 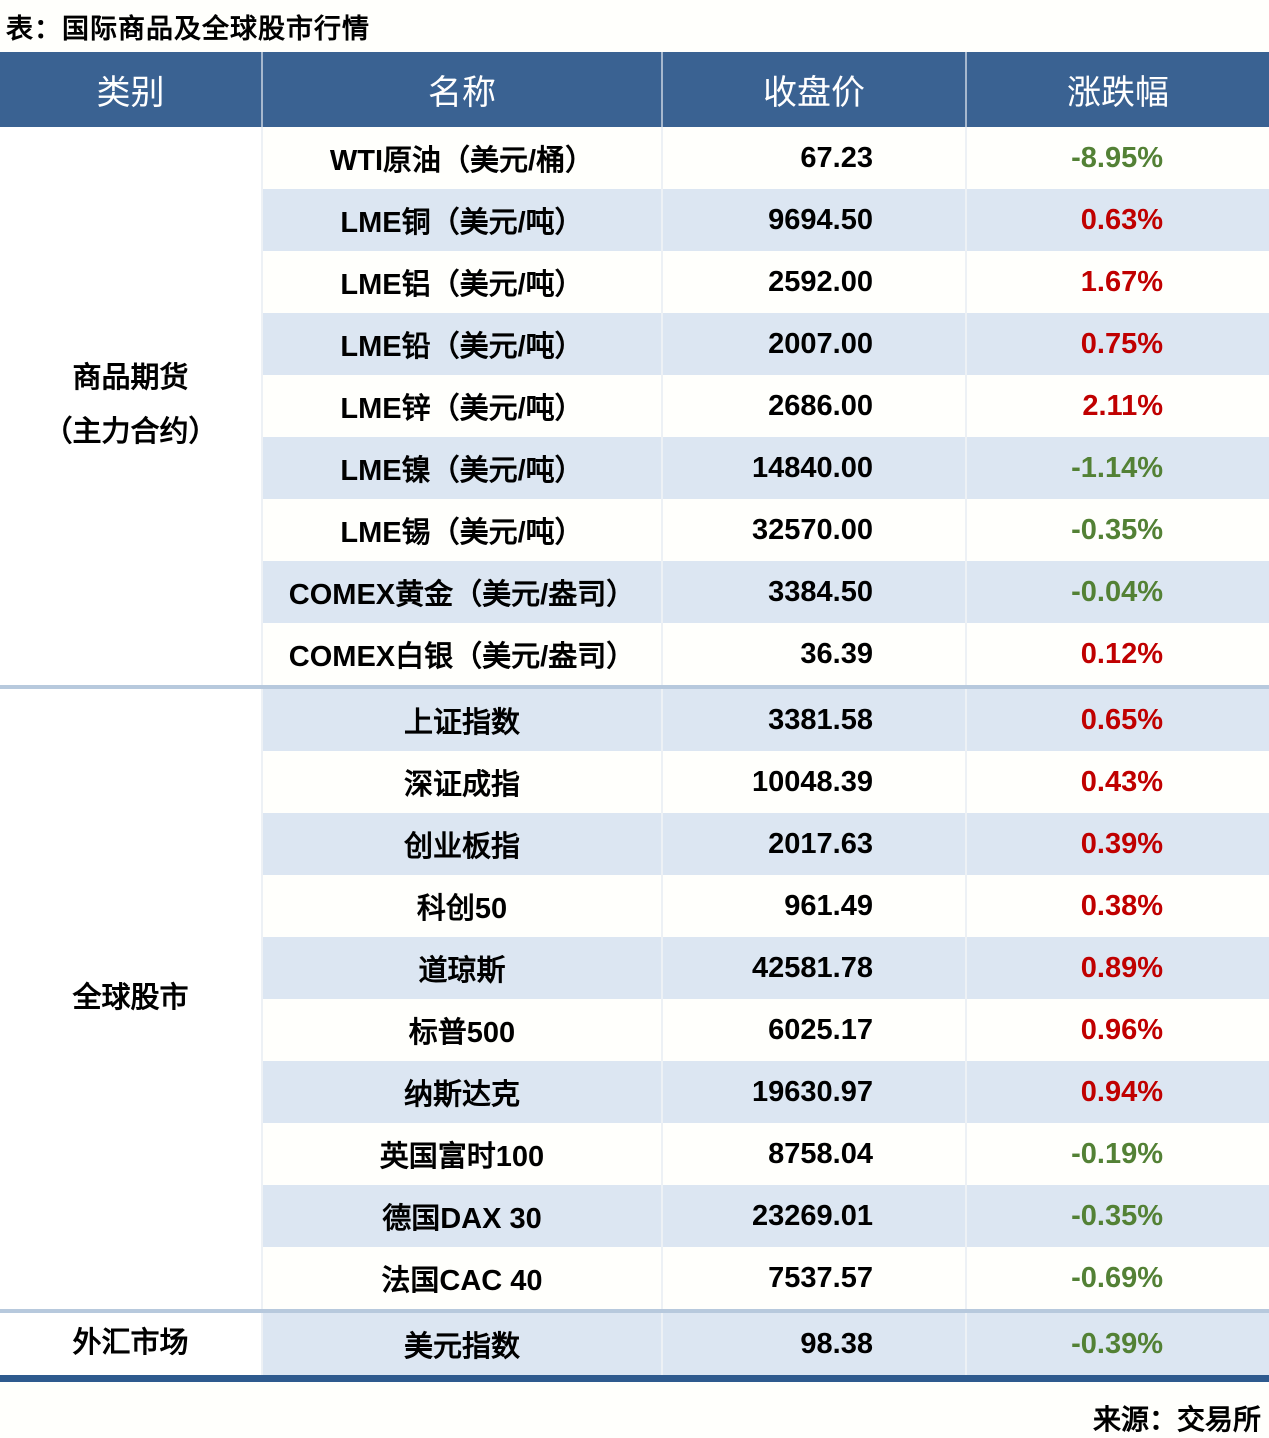 I want to click on change-cell: 0.12%, so click(x=1121, y=653).